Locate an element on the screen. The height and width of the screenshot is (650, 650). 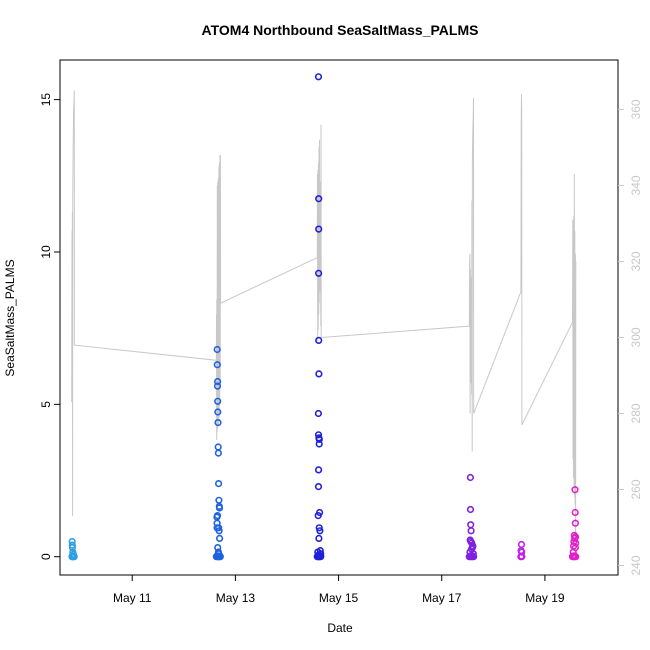
chart-title: ATOM4 Northbound SeaSaltMass_PALMS is located at coordinates (340, 30).